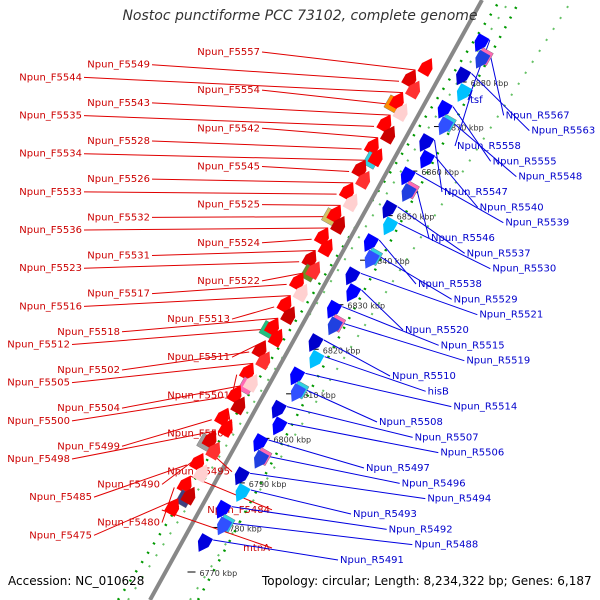 This screenshot has width=600, height=600. I want to click on reverse-gene-label: Npun_R5567, so click(538, 115).